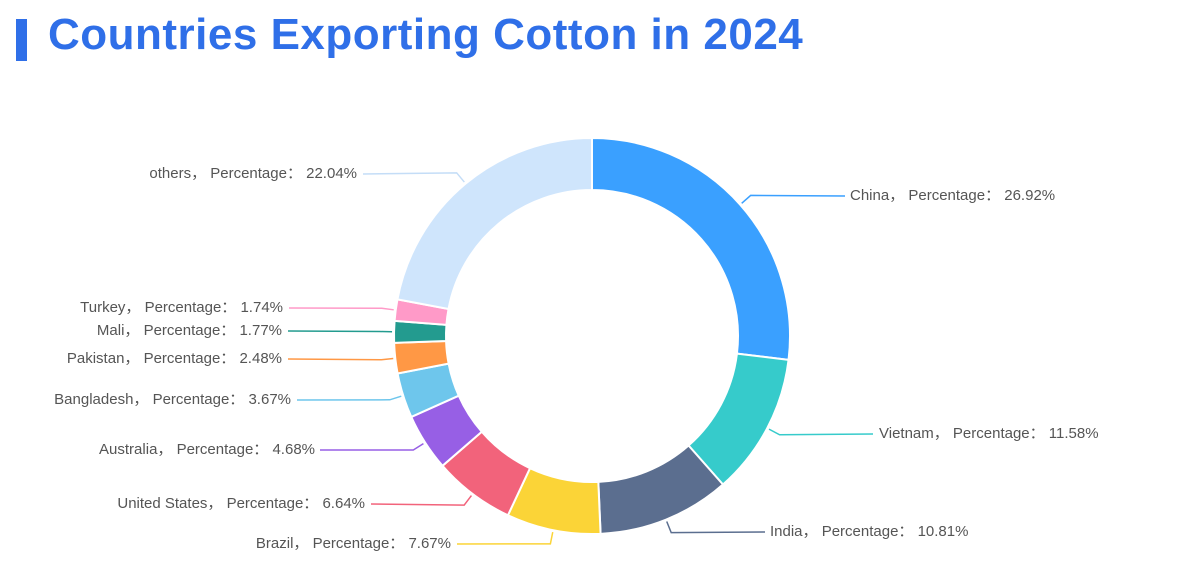 This screenshot has width=1190, height=583. What do you see at coordinates (340, 359) in the screenshot?
I see `leader-line-pakistan` at bounding box center [340, 359].